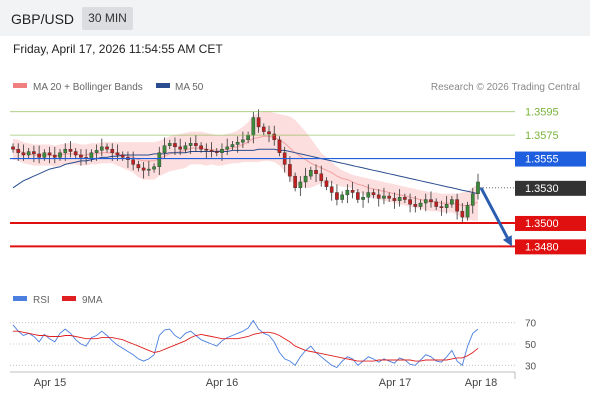 Image resolution: width=590 pixels, height=400 pixels. I want to click on price-level-label: 1.3575, so click(542, 136).